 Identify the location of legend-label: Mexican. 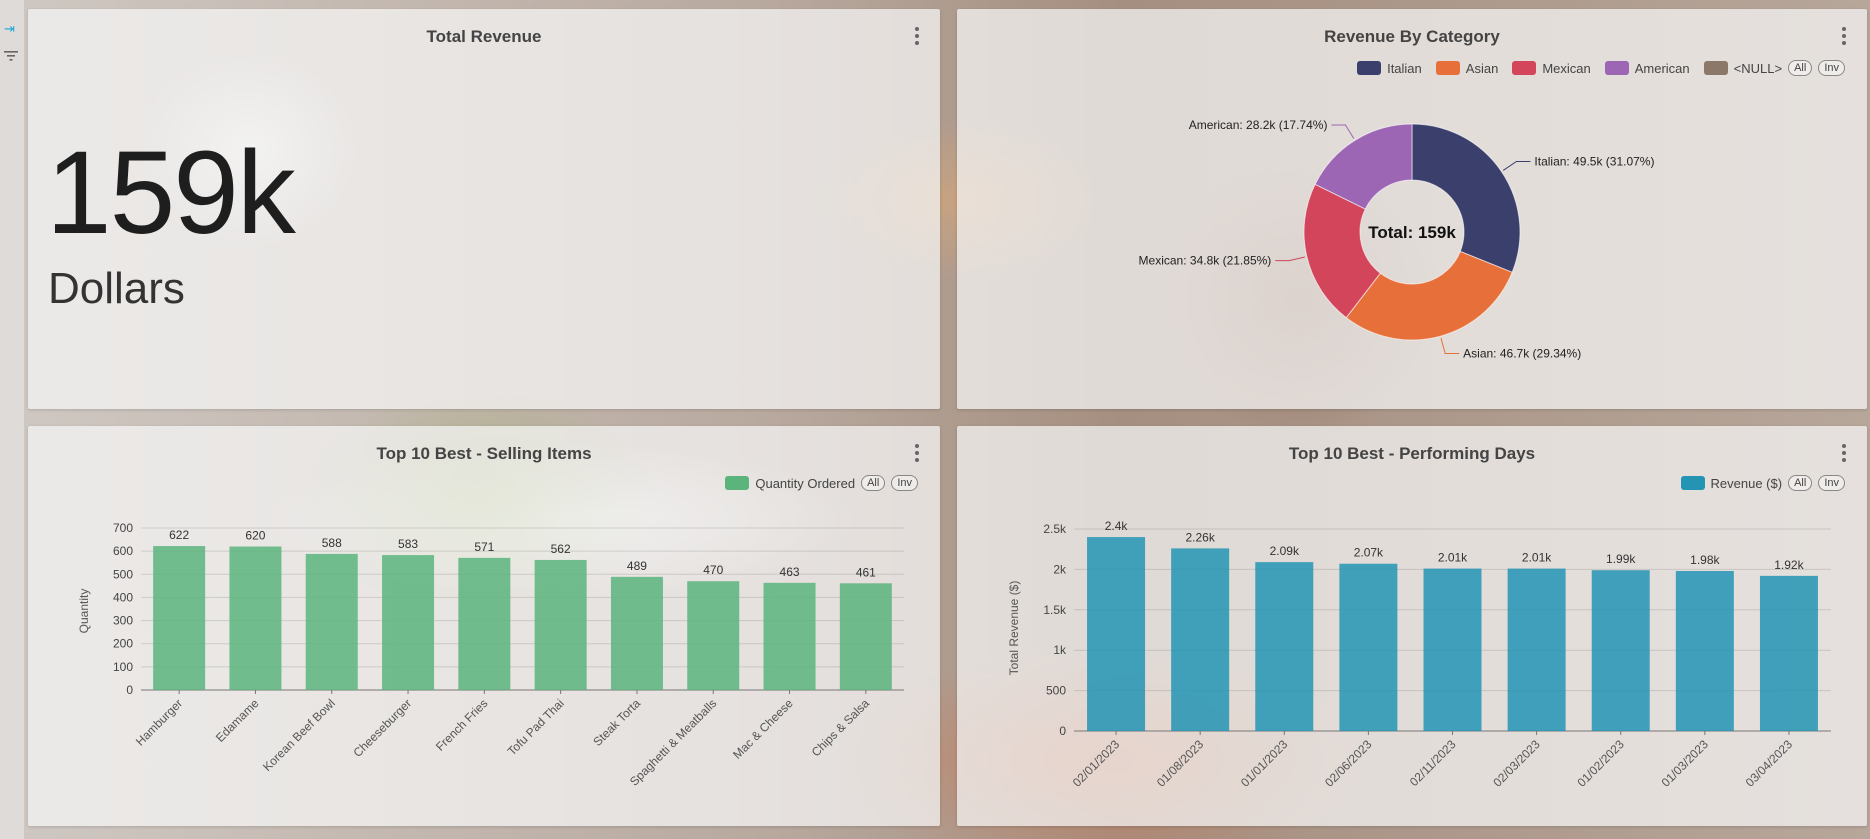
(1566, 68).